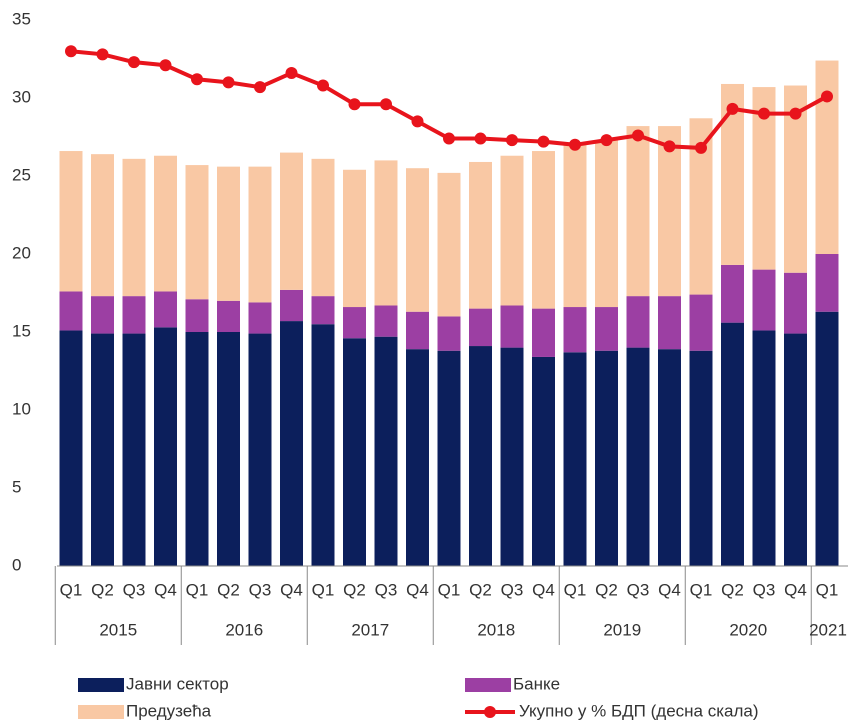 The width and height of the screenshot is (848, 724). I want to click on y-tick-label: 25, so click(21, 174).